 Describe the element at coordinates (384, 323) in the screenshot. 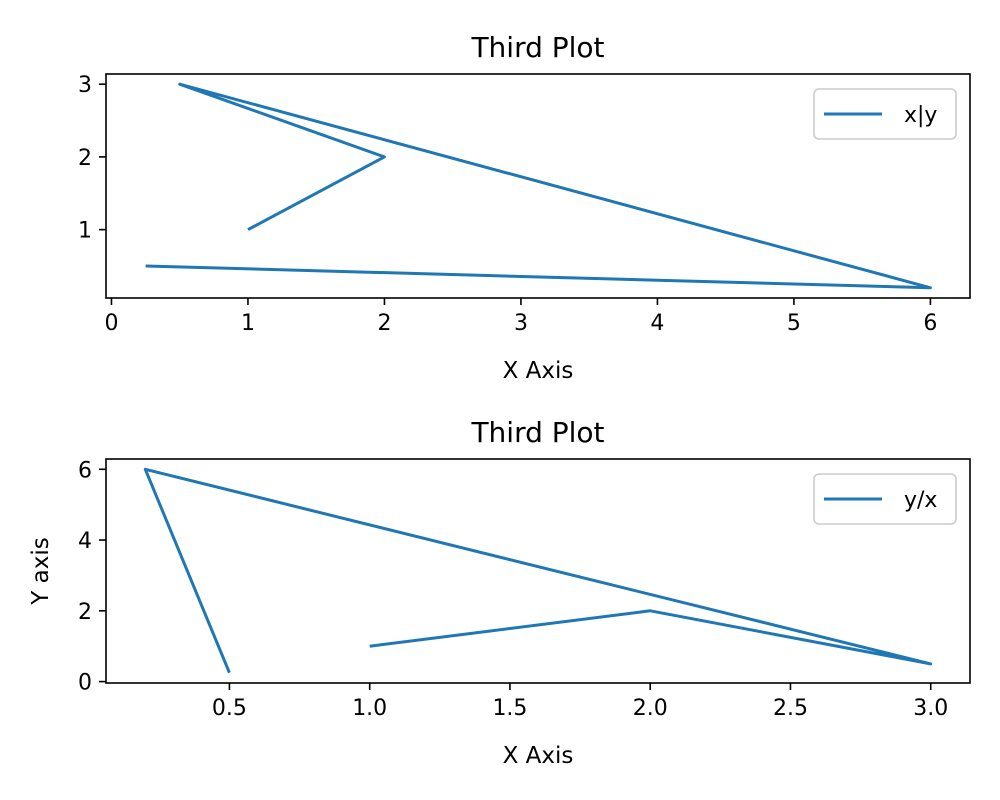

I see `x-tick-label: 2` at that location.